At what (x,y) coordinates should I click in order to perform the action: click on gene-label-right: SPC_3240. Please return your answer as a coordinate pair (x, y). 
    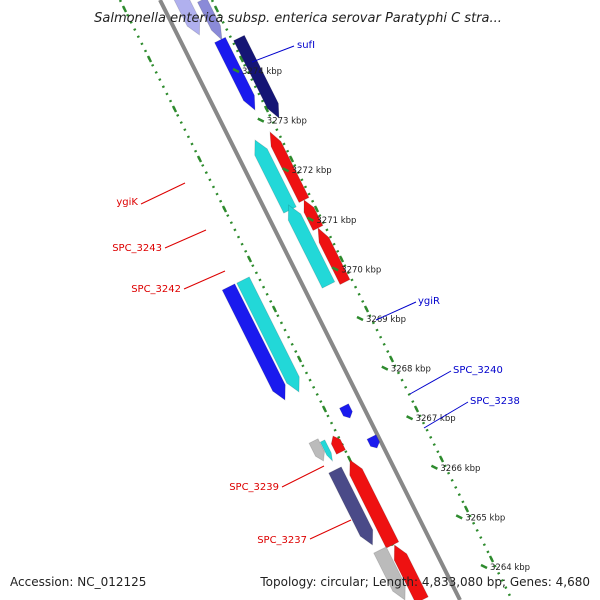
    Looking at the image, I should click on (478, 370).